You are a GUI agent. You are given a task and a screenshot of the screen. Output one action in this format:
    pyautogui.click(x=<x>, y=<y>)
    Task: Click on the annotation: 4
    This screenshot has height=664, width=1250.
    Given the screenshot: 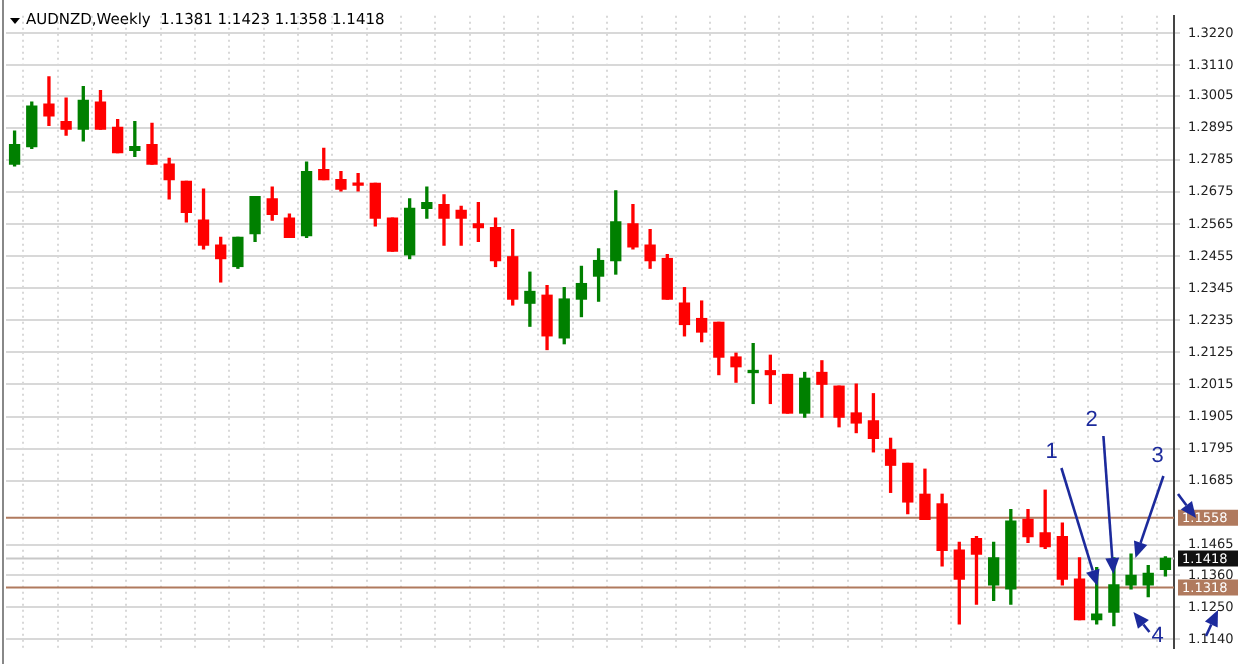 What is the action you would take?
    pyautogui.click(x=1157, y=636)
    